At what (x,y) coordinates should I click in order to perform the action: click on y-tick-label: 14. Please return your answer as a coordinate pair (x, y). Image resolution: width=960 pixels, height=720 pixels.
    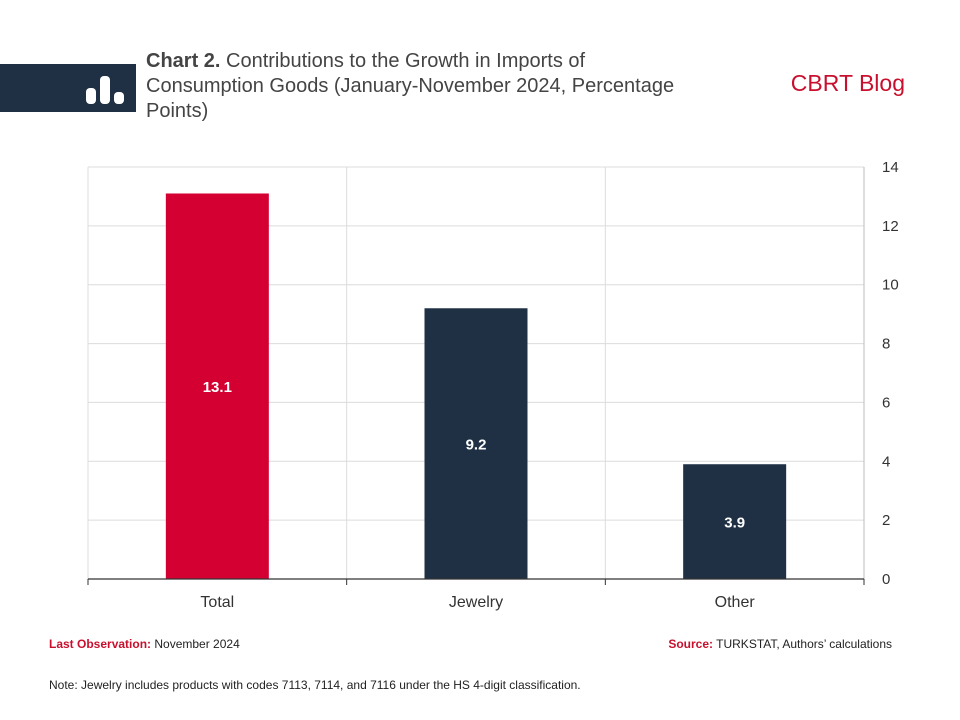
    Looking at the image, I should click on (890, 167).